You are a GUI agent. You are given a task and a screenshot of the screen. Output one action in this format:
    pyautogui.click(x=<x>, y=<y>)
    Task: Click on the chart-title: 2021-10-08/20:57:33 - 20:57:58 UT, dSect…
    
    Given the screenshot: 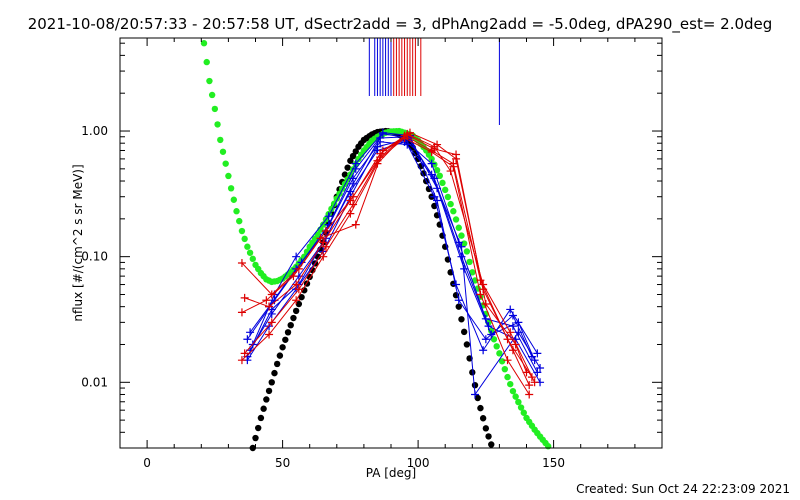 What is the action you would take?
    pyautogui.click(x=400, y=24)
    